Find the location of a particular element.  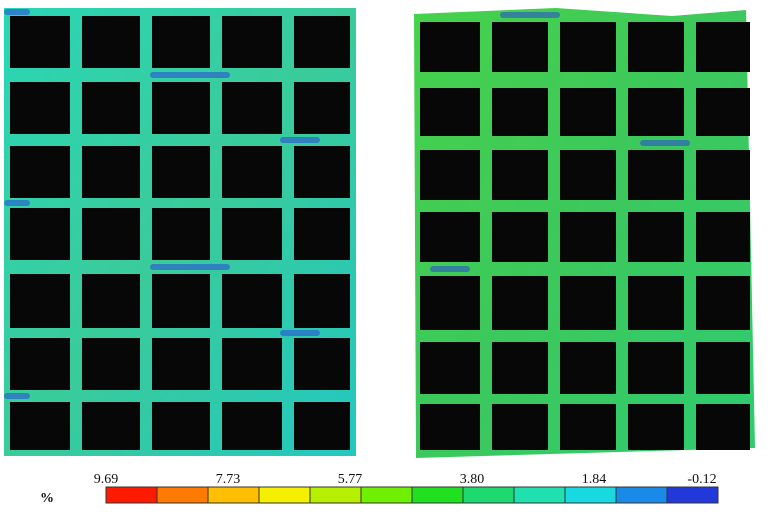

colorbar-tick-label: -0.12 is located at coordinates (701, 479).